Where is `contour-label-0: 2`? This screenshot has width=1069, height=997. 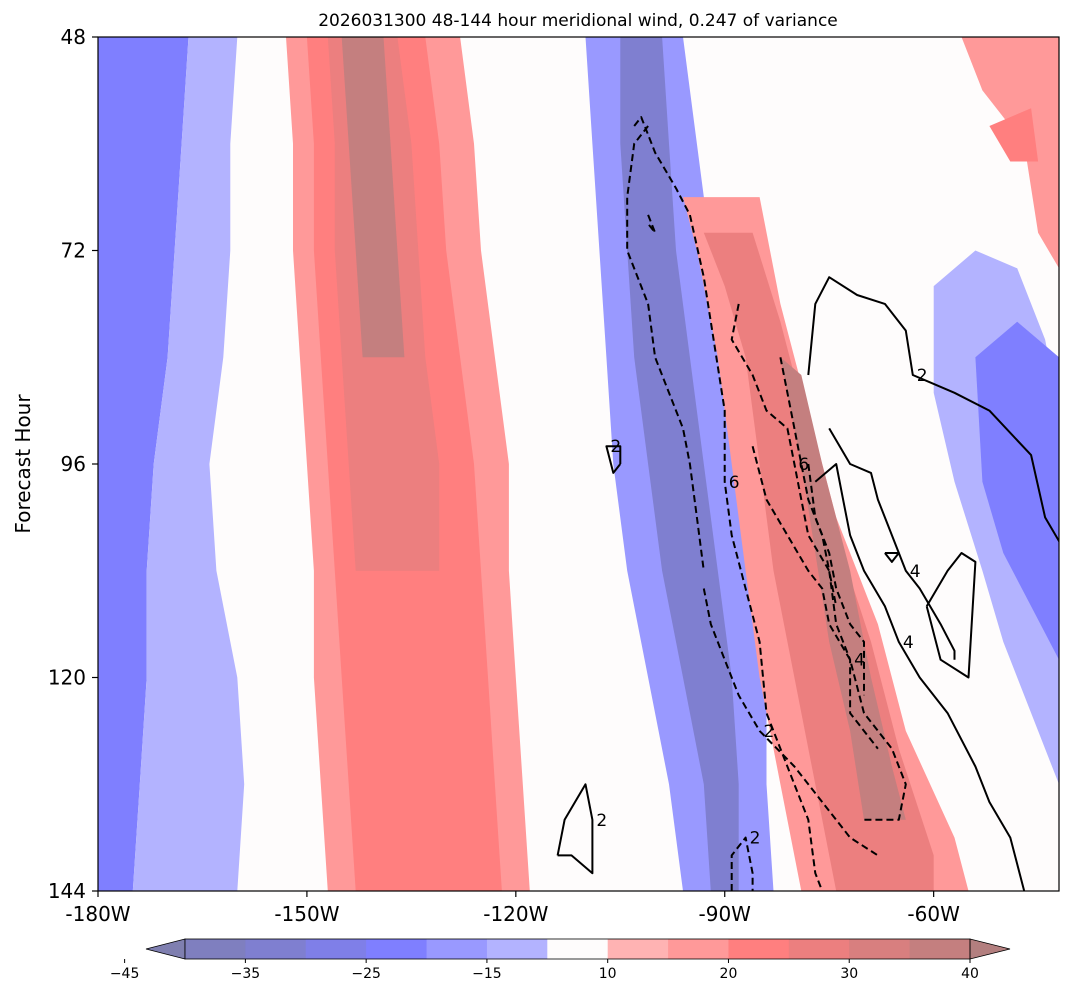 contour-label-0: 2 is located at coordinates (922, 376).